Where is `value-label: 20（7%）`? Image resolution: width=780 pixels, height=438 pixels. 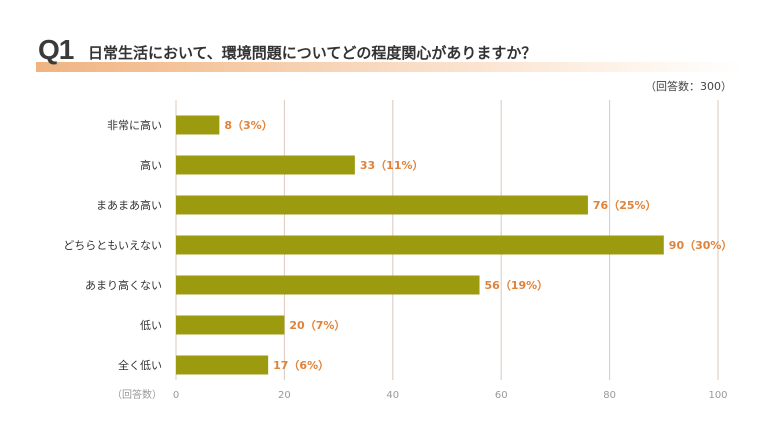 value-label: 20（7%） is located at coordinates (317, 325).